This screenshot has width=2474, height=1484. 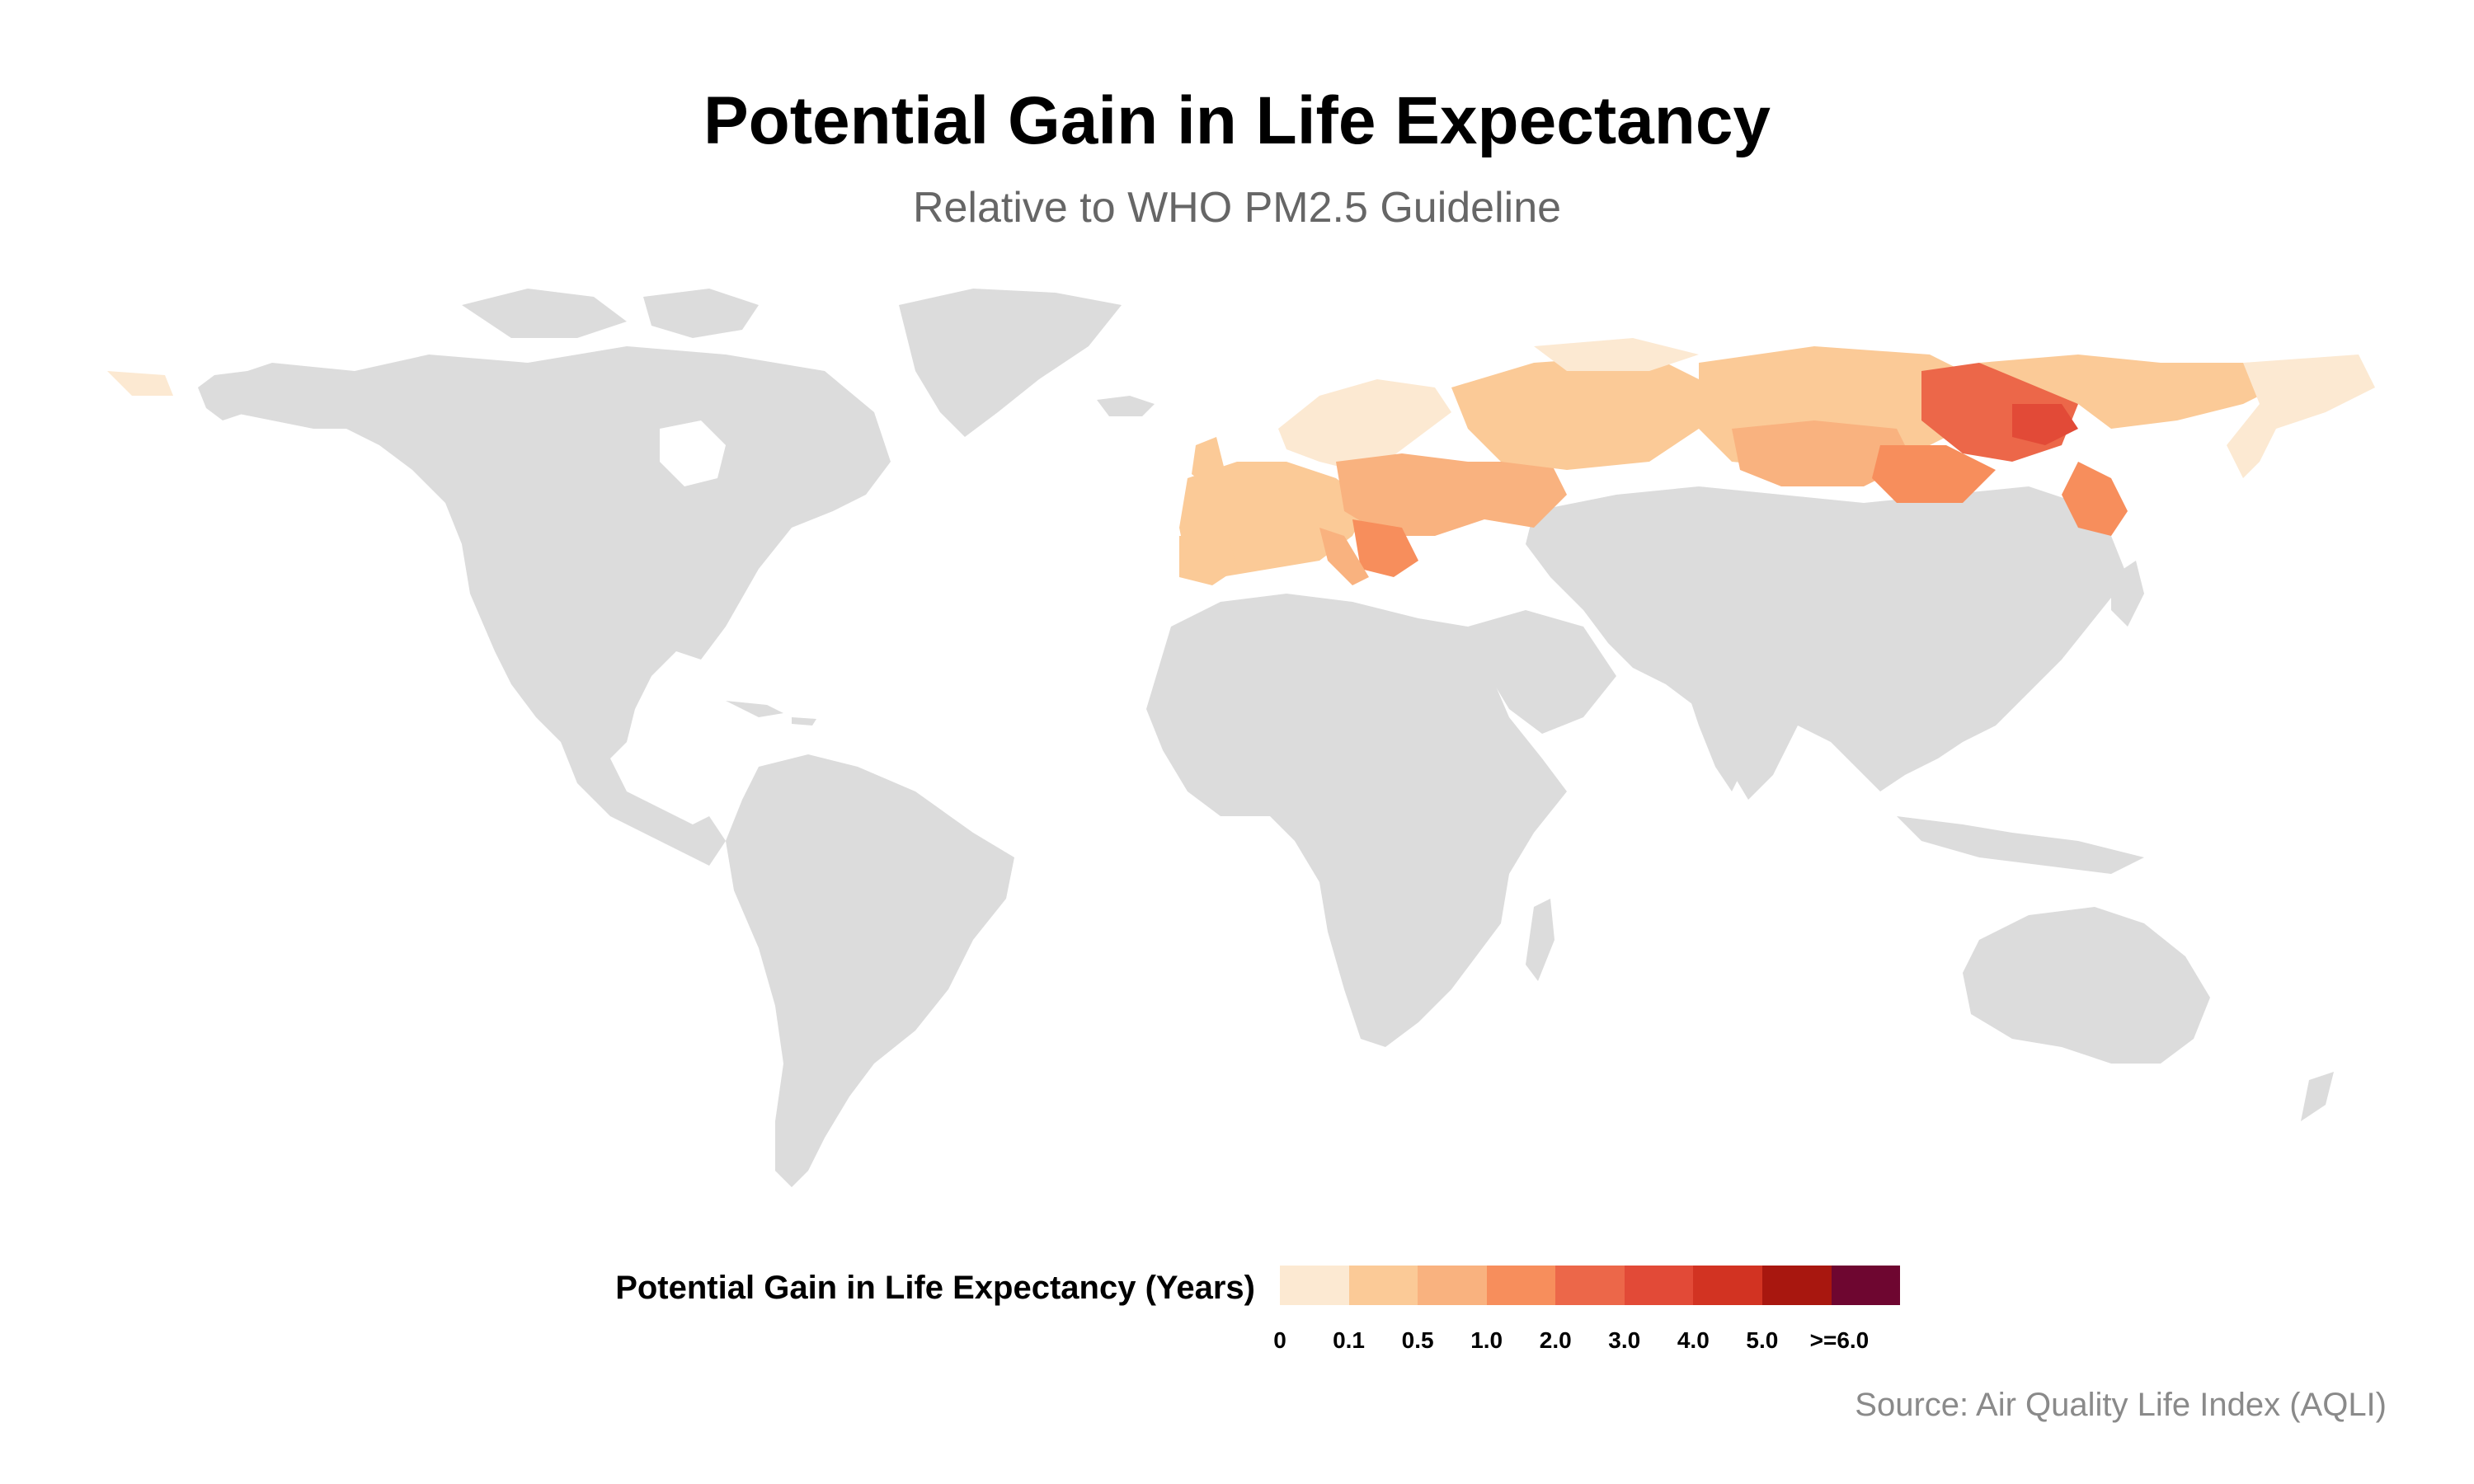 What do you see at coordinates (1934, 474) in the screenshot?
I see `region-siberia-south` at bounding box center [1934, 474].